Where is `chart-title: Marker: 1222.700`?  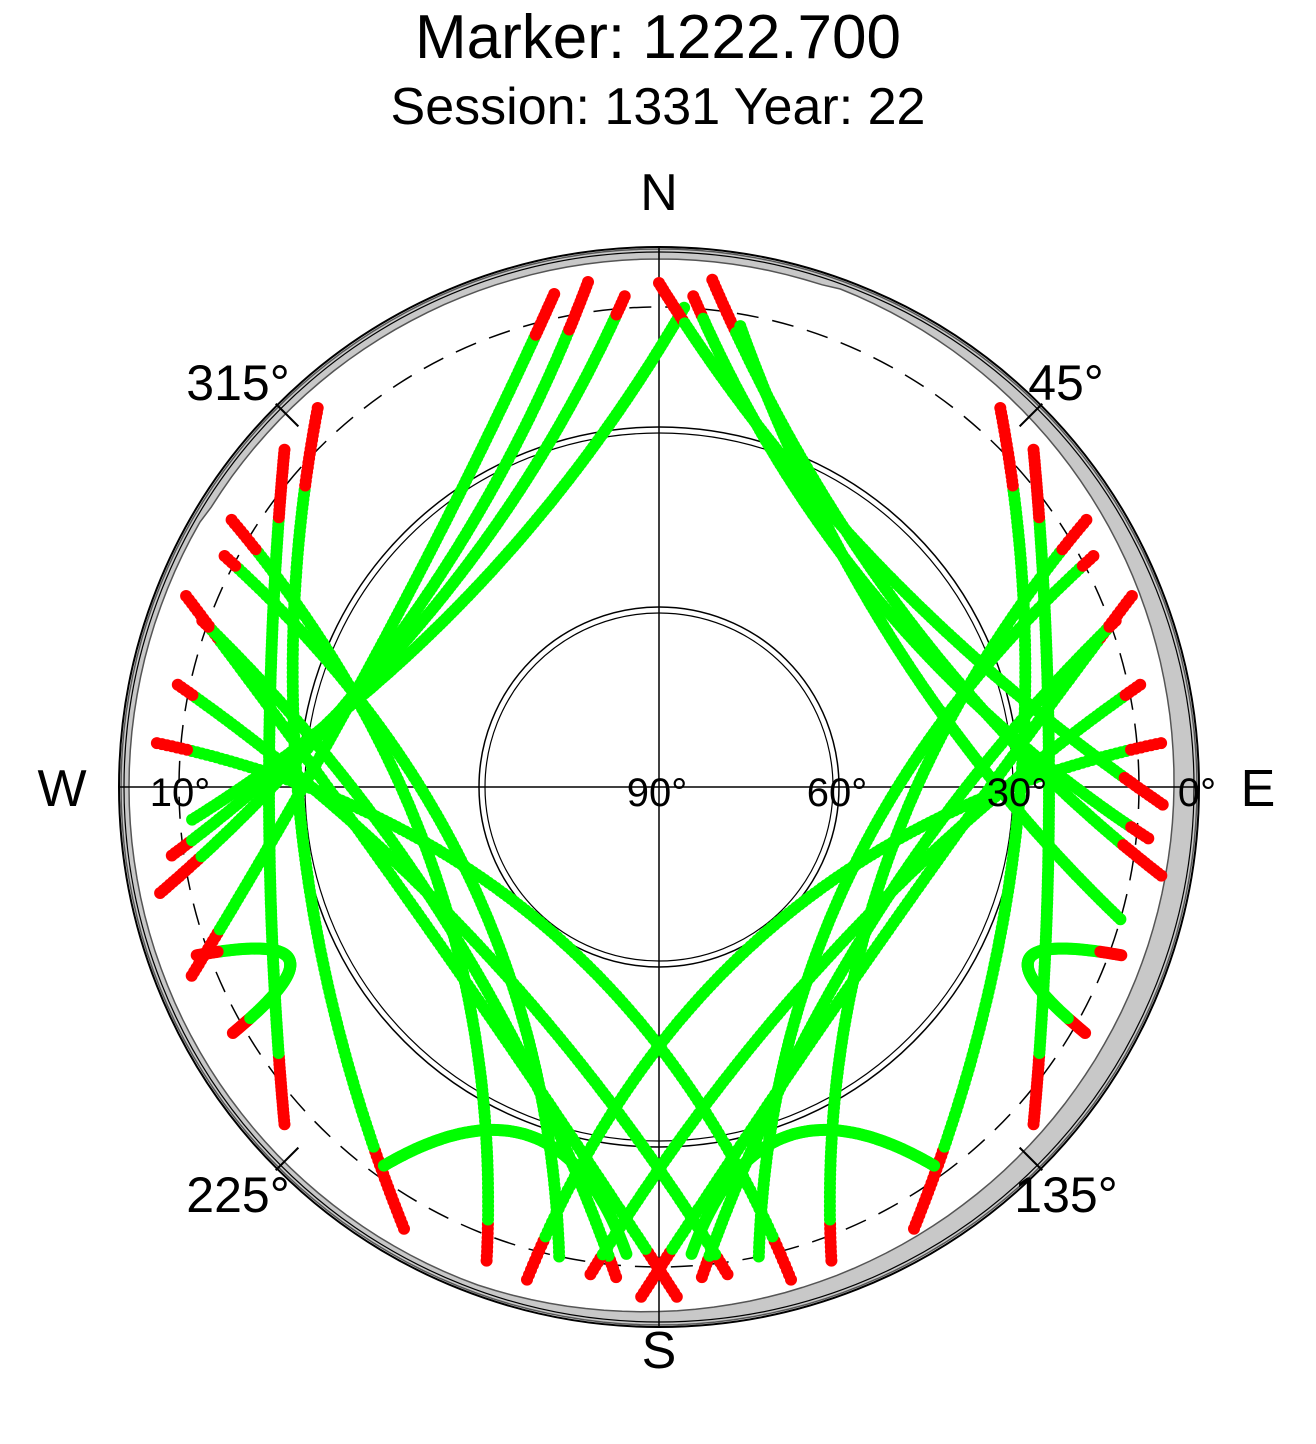 chart-title: Marker: 1222.700 is located at coordinates (658, 37).